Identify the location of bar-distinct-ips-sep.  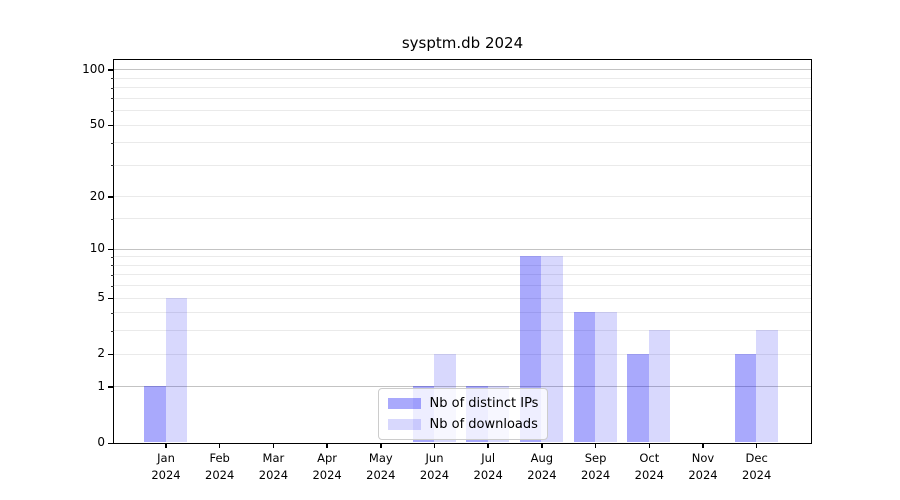
(584, 377).